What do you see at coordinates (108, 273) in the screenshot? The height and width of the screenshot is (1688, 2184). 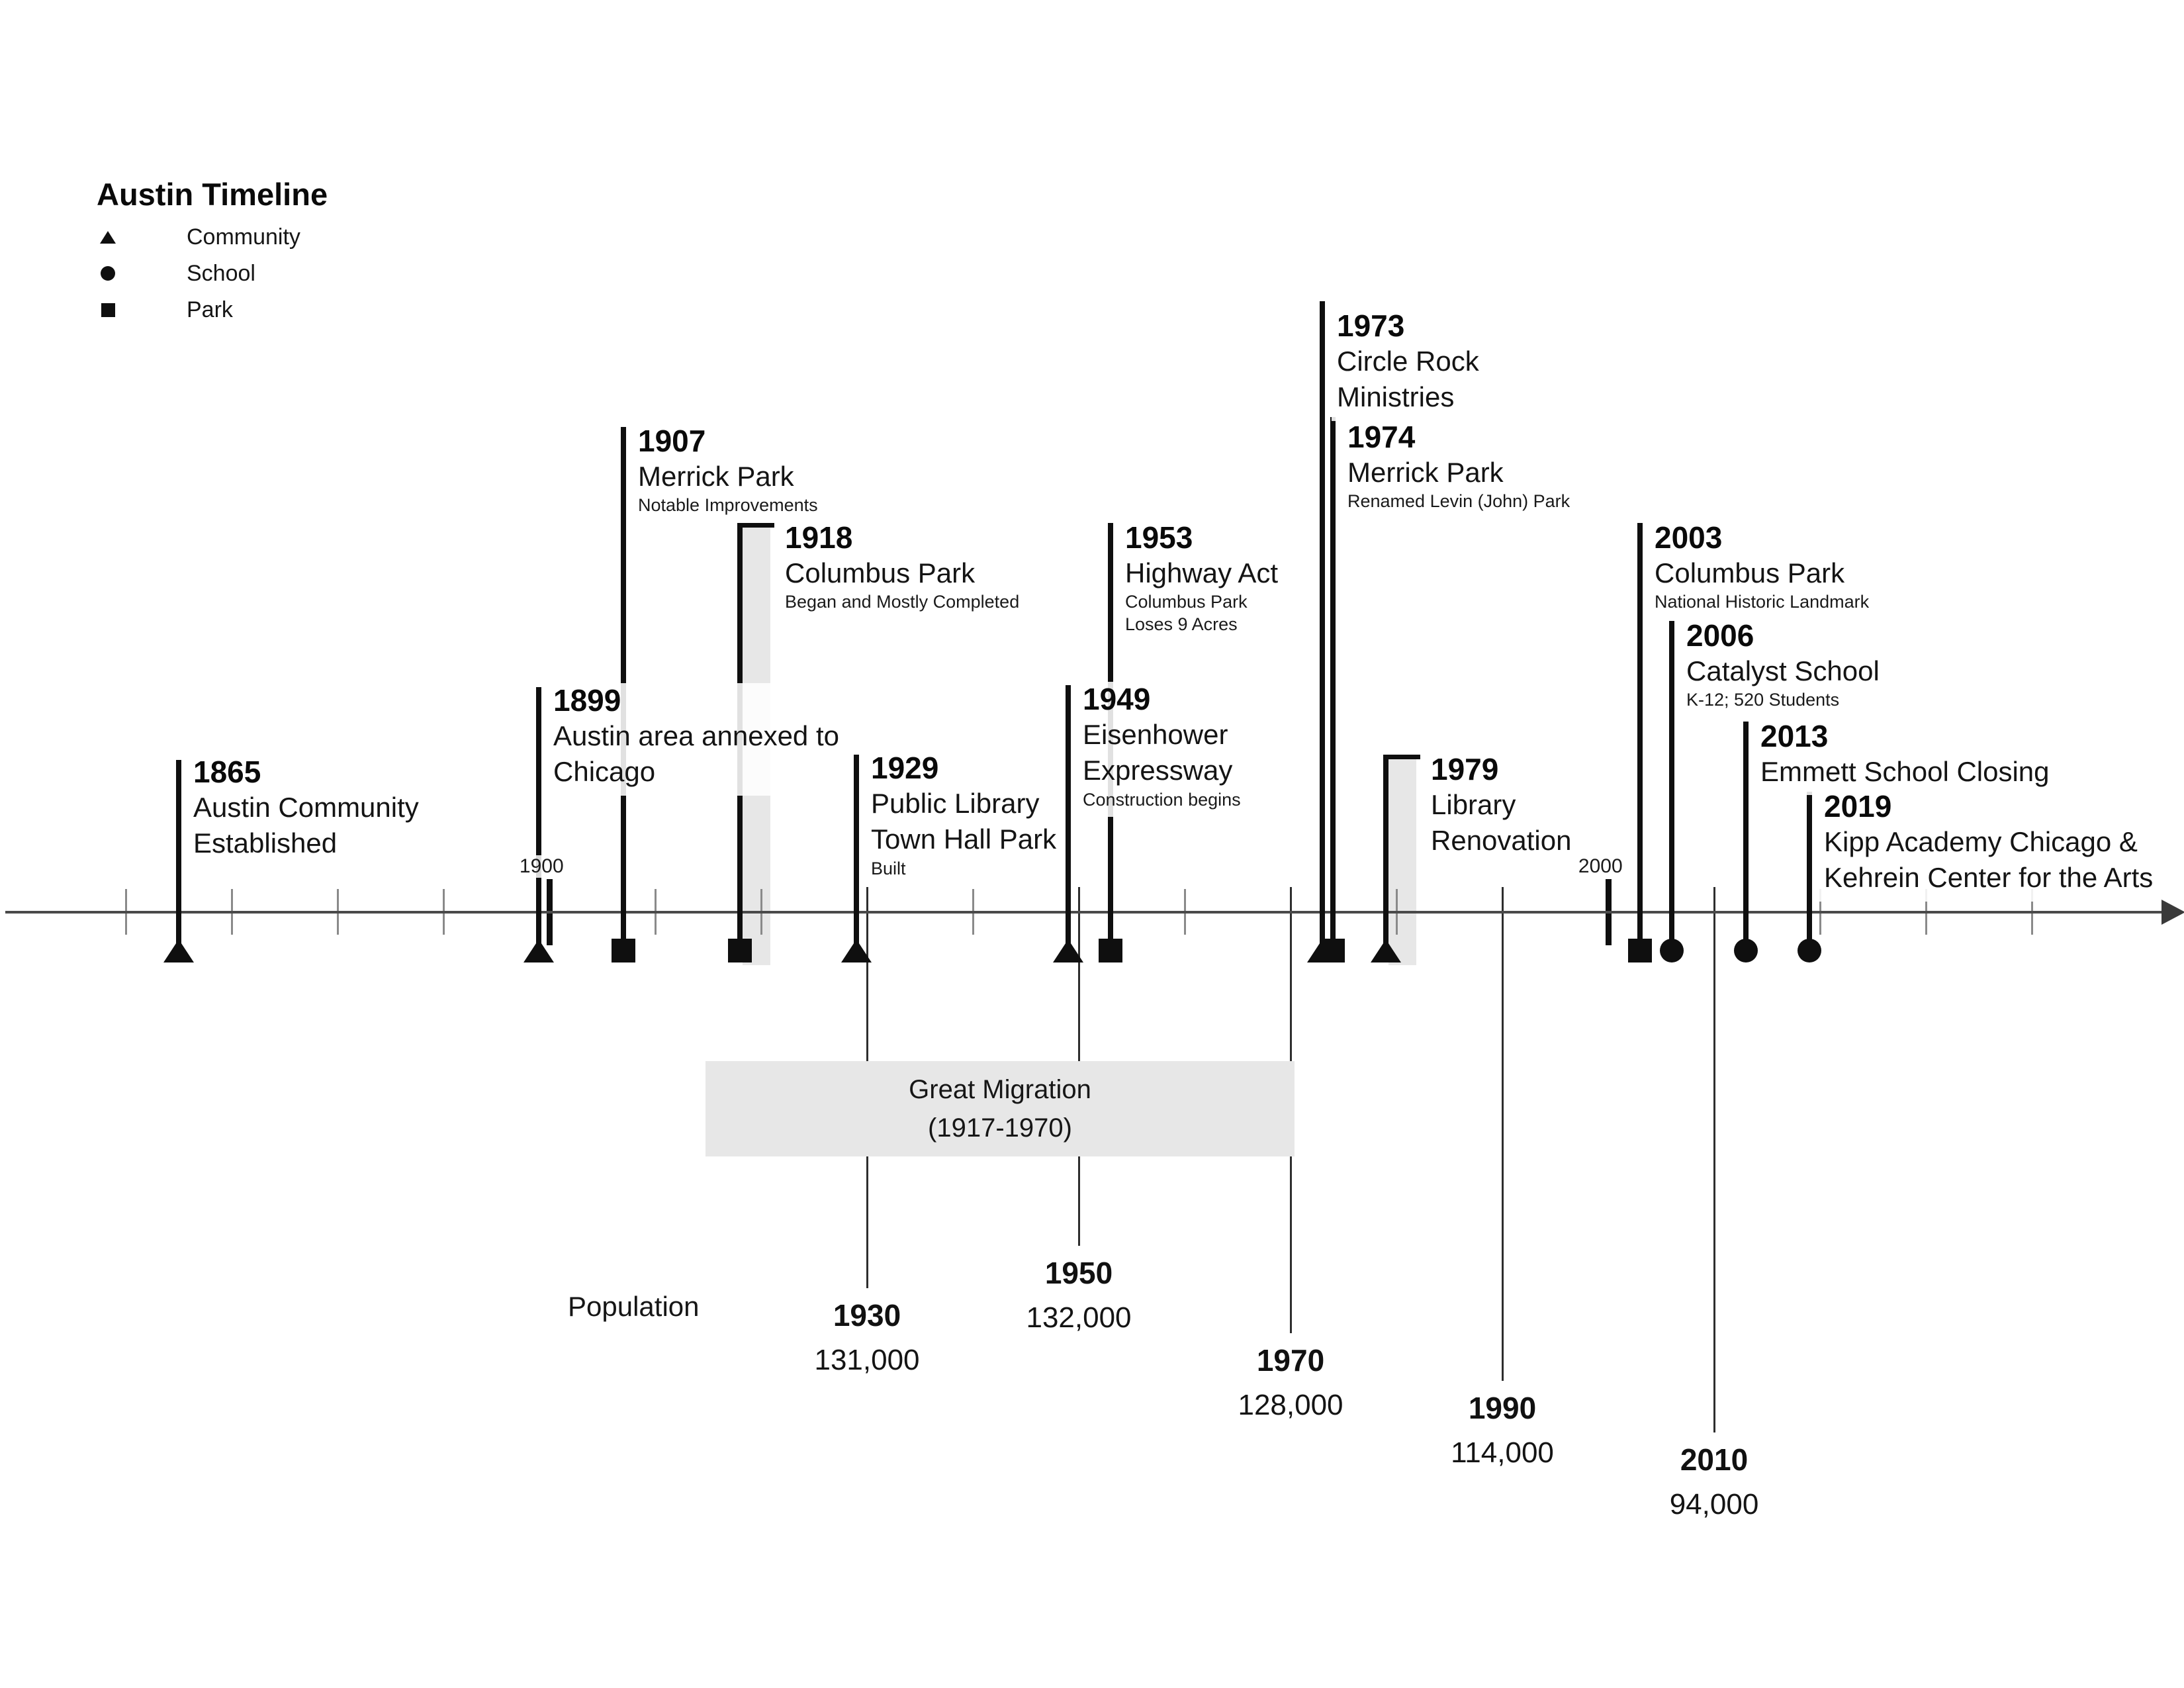 I see `circle-icon` at bounding box center [108, 273].